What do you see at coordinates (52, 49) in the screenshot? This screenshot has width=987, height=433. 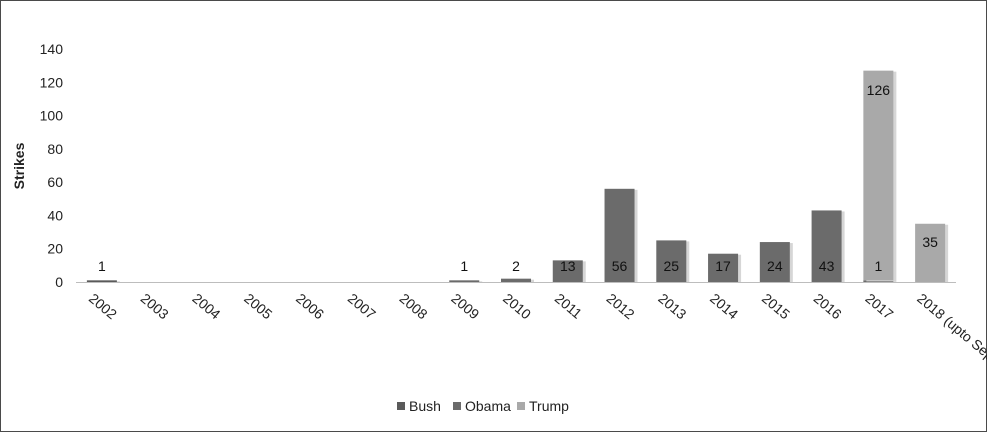 I see `y-tick-label: 140` at bounding box center [52, 49].